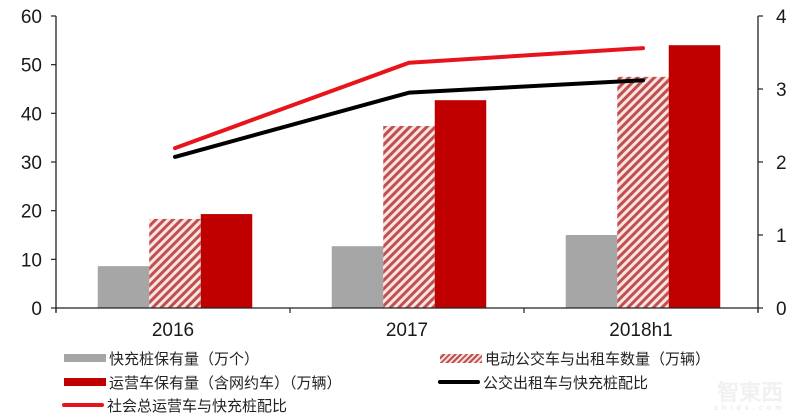 The height and width of the screenshot is (420, 800). What do you see at coordinates (772, 163) in the screenshot?
I see `right-y-axis-ticks: 0 1 2 3 4` at bounding box center [772, 163].